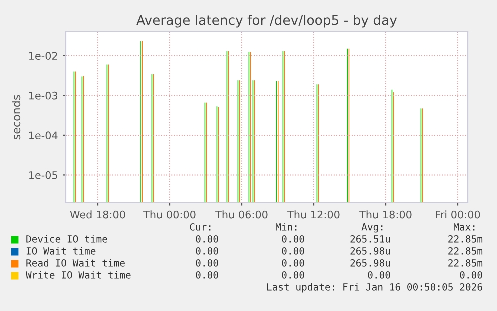 The image size is (497, 311). Describe the element at coordinates (458, 214) in the screenshot. I see `x-tick-label: Fri 00:00` at that location.